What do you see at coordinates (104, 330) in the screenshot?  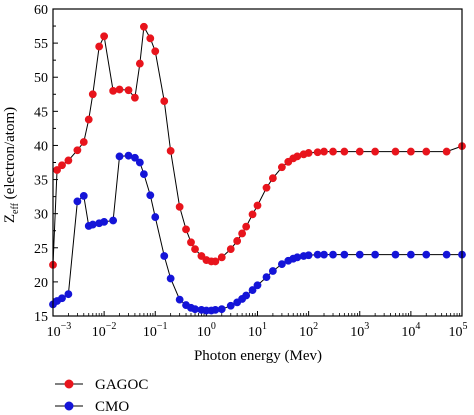 I see `x-tick-label: 10⁻²` at bounding box center [104, 330].